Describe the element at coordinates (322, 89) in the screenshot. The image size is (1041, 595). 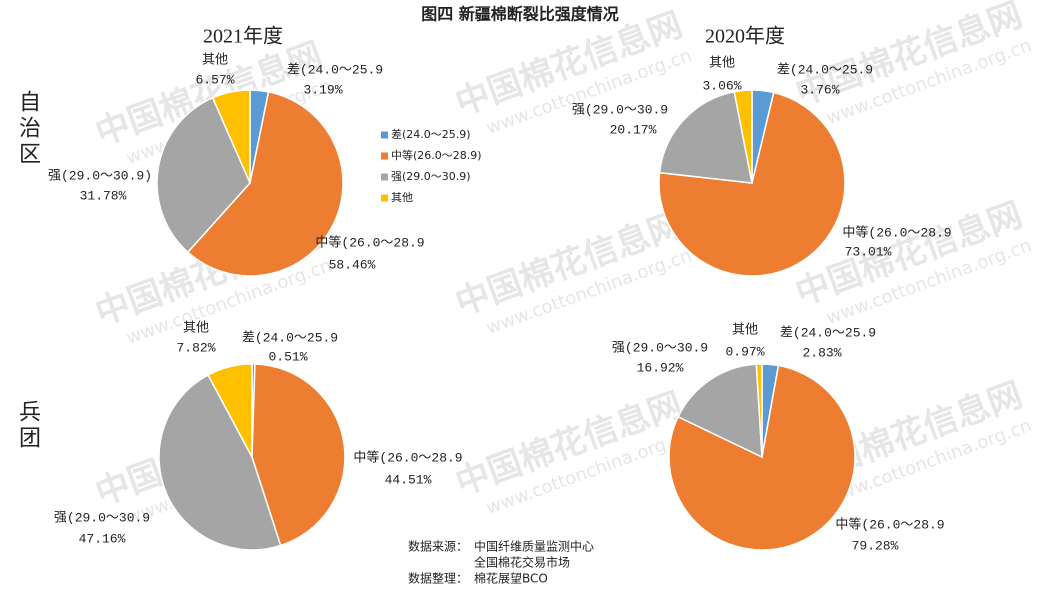
I see `value-label: 3.19%` at that location.